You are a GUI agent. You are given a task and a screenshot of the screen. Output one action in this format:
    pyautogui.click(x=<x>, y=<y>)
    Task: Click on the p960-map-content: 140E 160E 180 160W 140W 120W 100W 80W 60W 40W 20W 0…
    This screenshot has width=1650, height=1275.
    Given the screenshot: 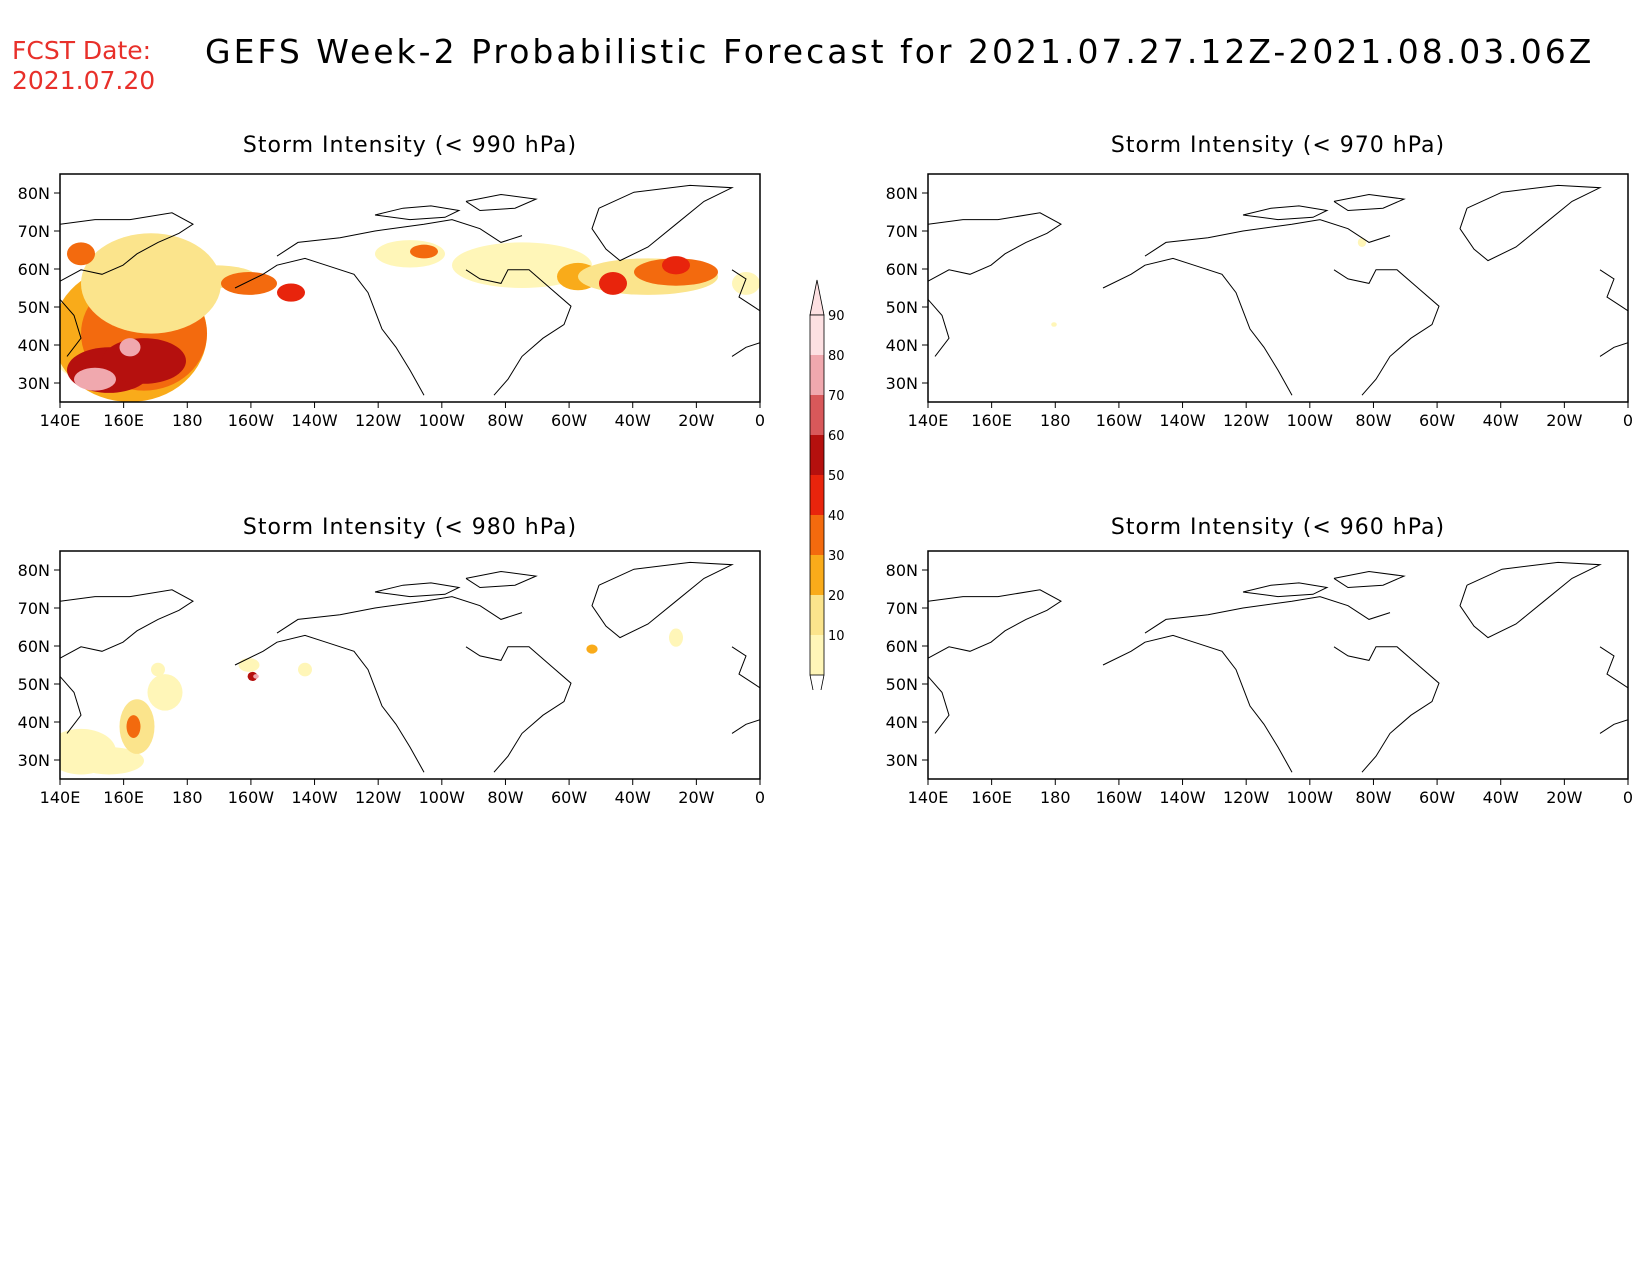 What is the action you would take?
    pyautogui.click(x=1259, y=678)
    